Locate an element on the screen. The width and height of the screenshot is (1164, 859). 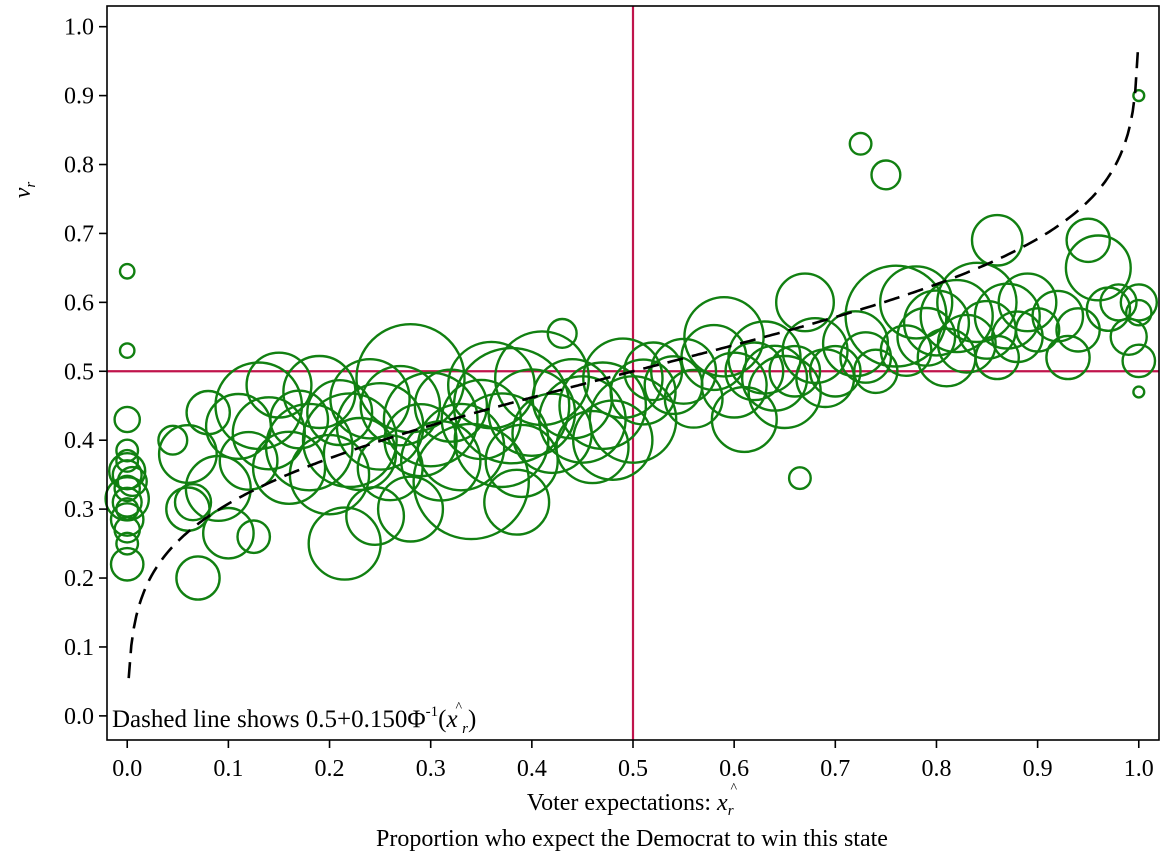
y-axis-sub: r is located at coordinates (31, 185).